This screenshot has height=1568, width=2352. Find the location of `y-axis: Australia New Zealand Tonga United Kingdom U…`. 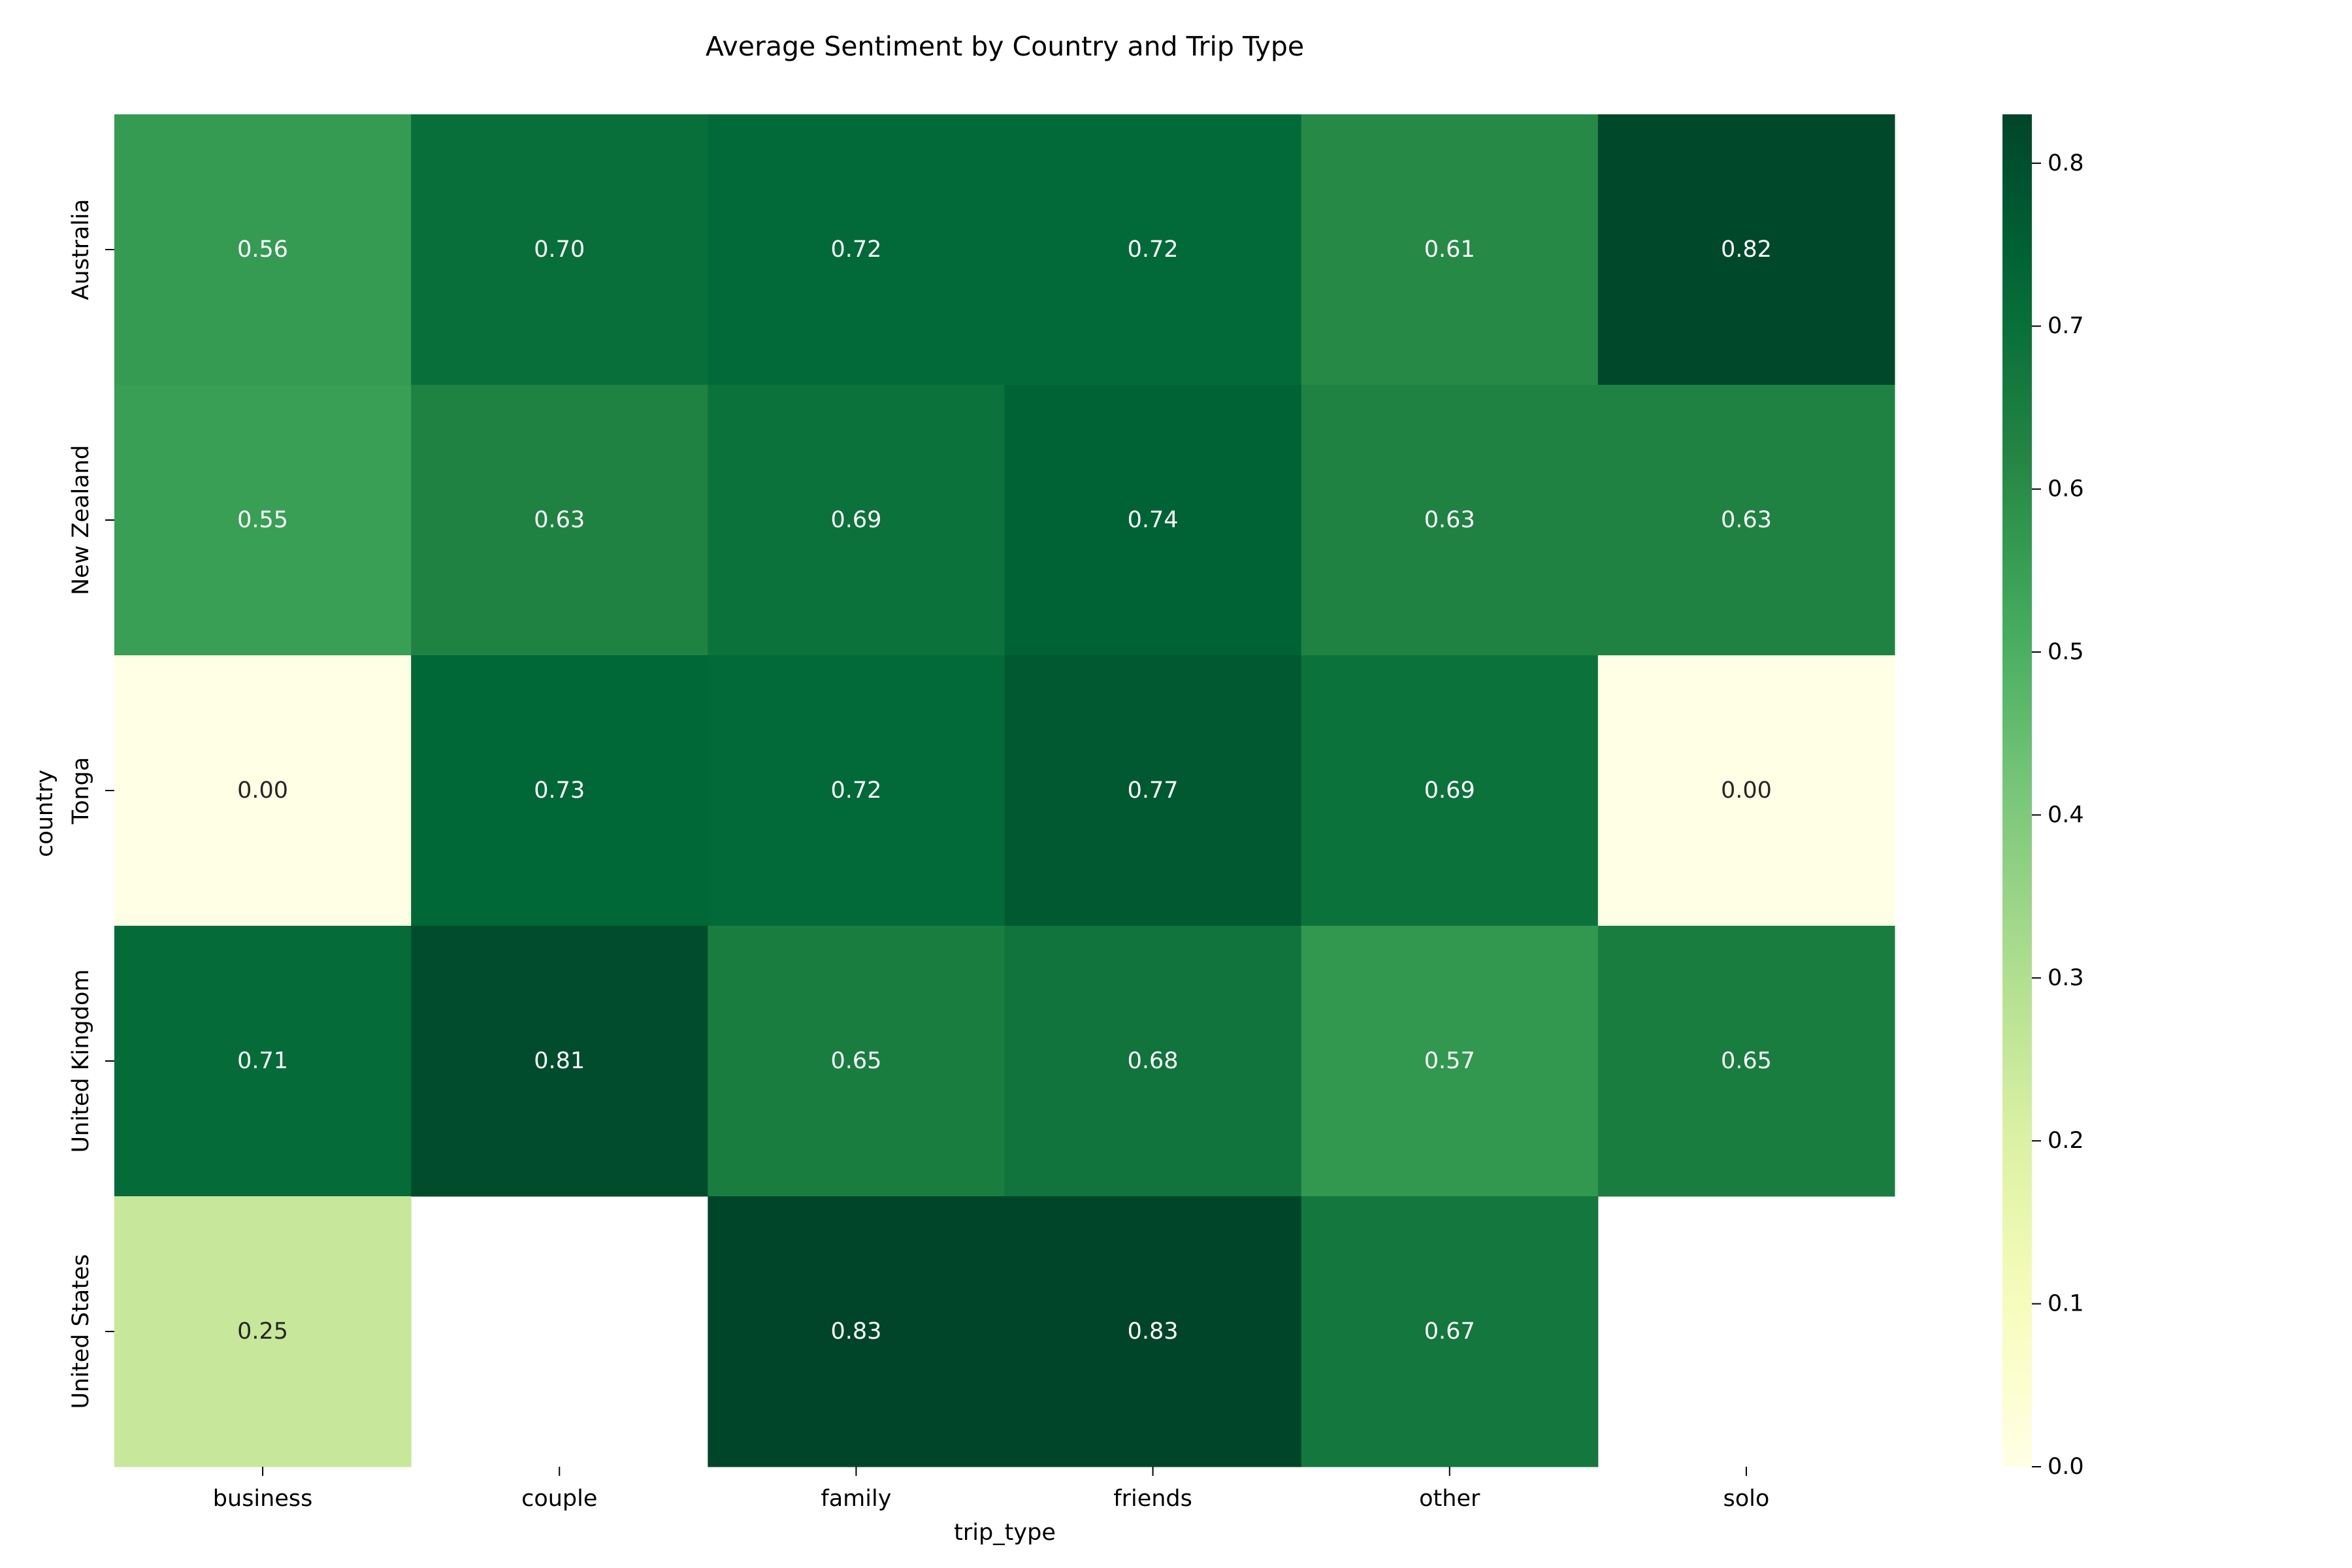

y-axis: Australia New Zealand Tonga United Kingdom U… is located at coordinates (91, 804).